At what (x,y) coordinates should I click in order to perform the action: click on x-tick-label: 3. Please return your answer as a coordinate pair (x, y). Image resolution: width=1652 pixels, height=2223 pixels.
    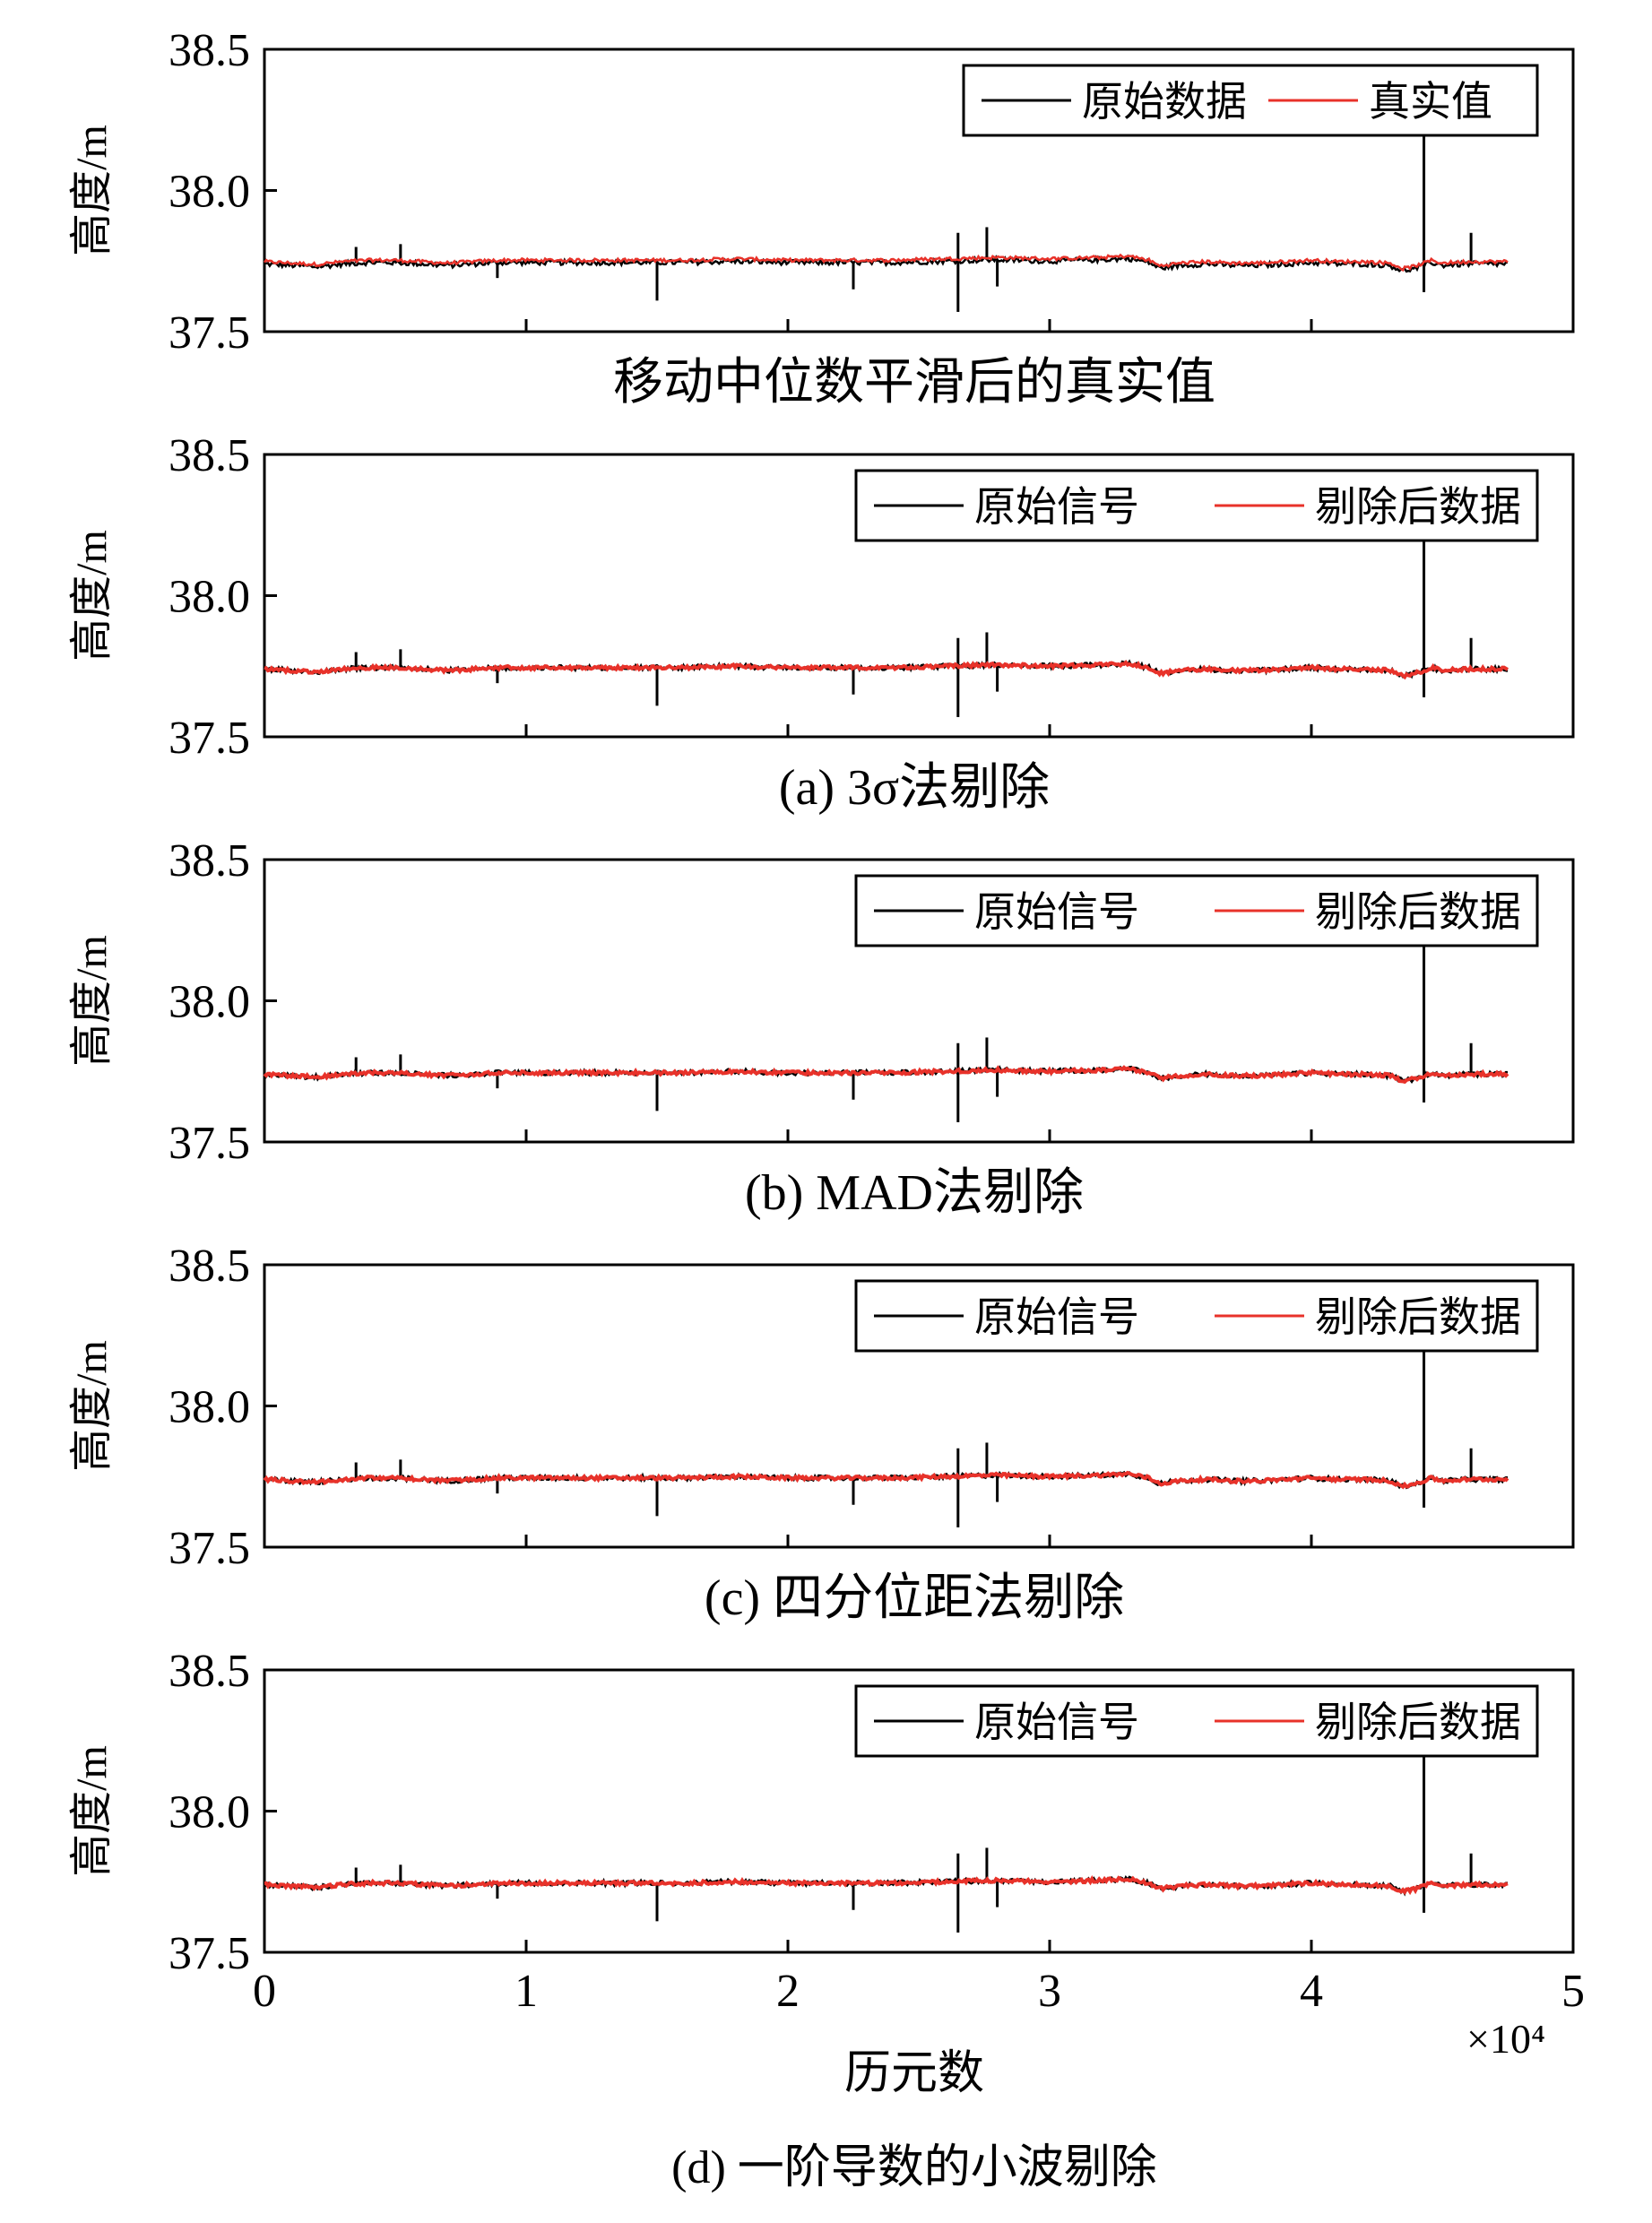
    Looking at the image, I should click on (1049, 1992).